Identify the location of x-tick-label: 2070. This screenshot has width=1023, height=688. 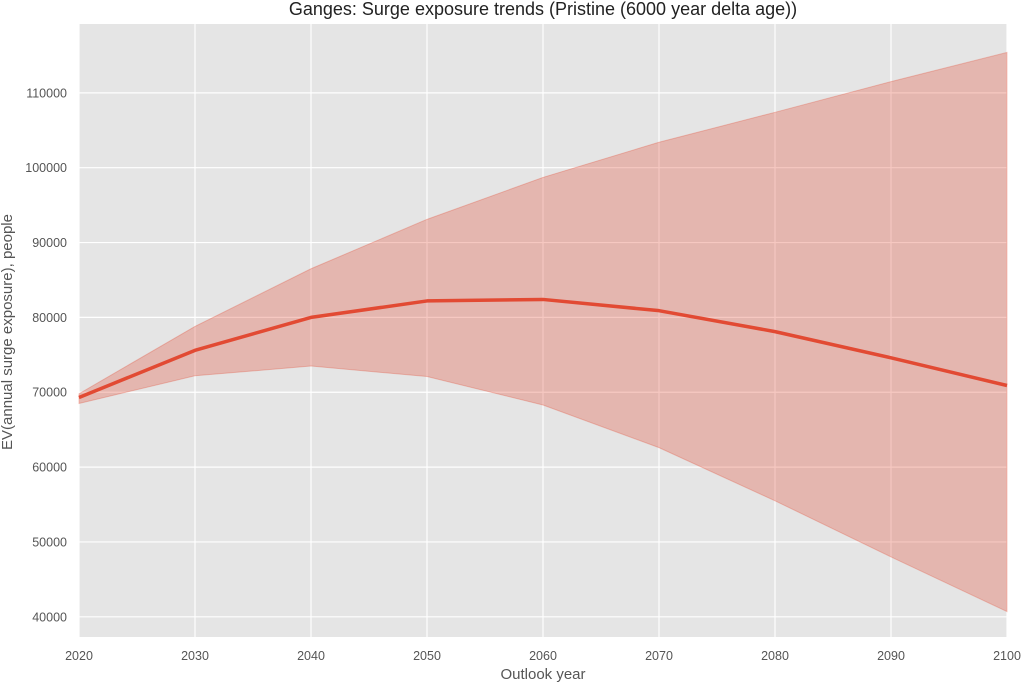
(659, 656).